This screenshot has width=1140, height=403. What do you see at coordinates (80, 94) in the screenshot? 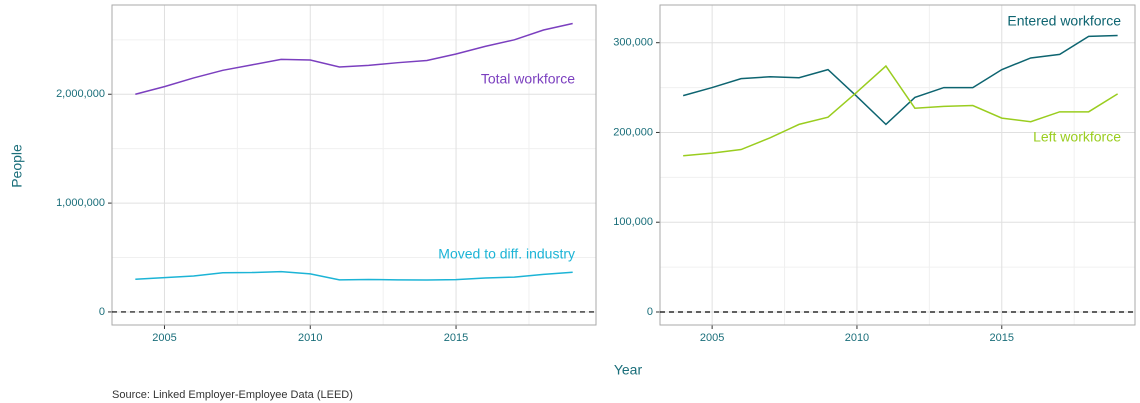
I see `y-tick-label: 2,000,000` at bounding box center [80, 94].